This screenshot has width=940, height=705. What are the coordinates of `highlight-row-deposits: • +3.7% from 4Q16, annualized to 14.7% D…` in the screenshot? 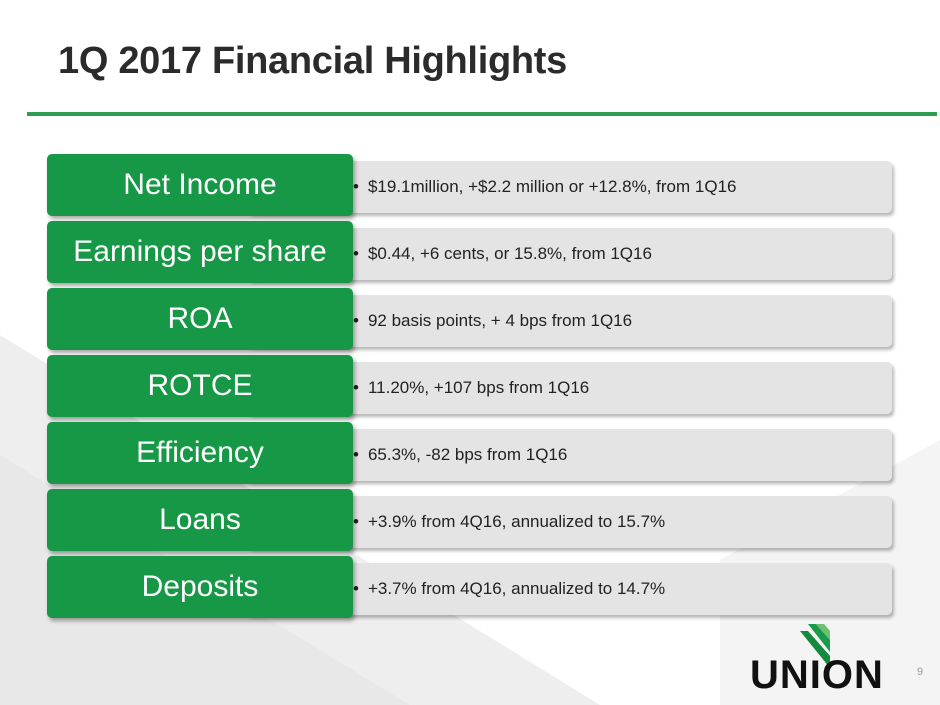 It's located at (472, 589).